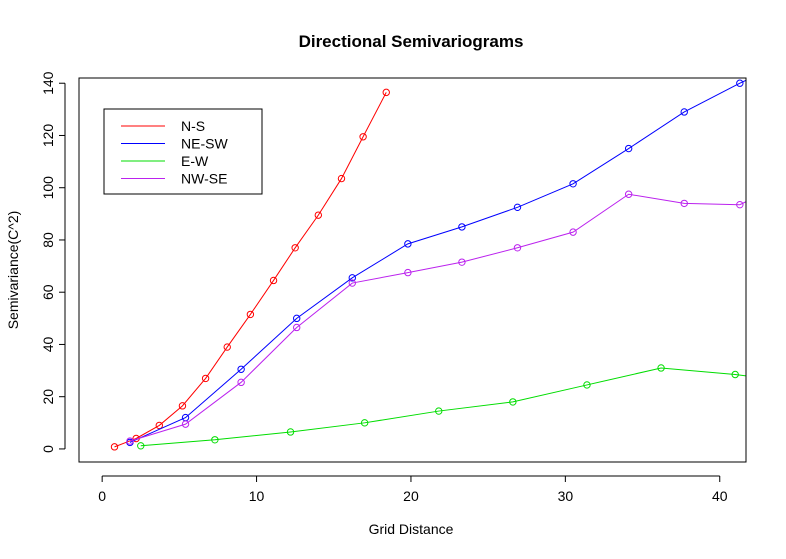  I want to click on x-tick-label: 40, so click(720, 496).